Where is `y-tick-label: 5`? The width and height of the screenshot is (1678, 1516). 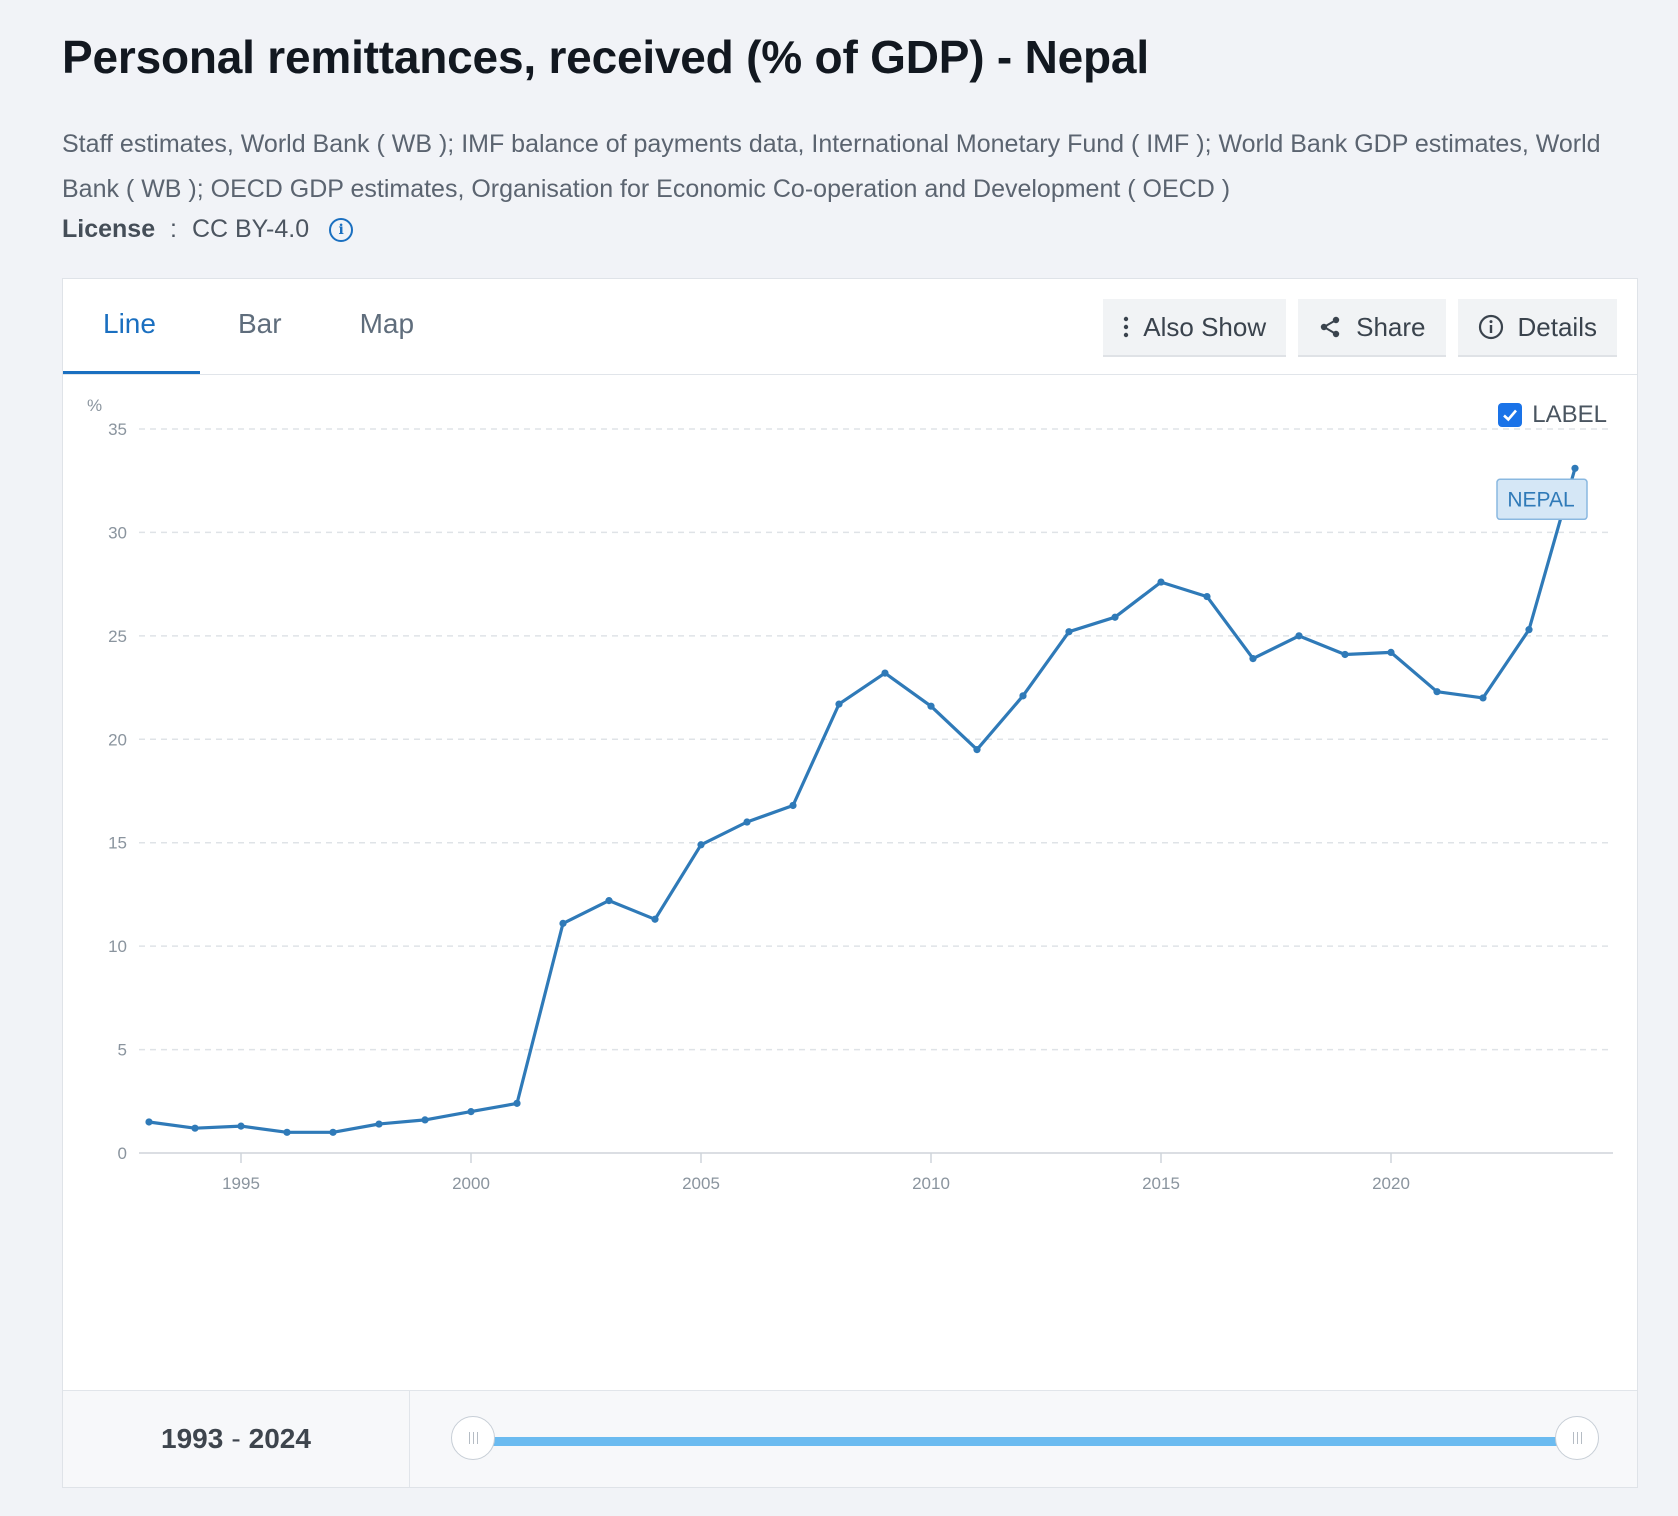
y-tick-label: 5 is located at coordinates (122, 1050).